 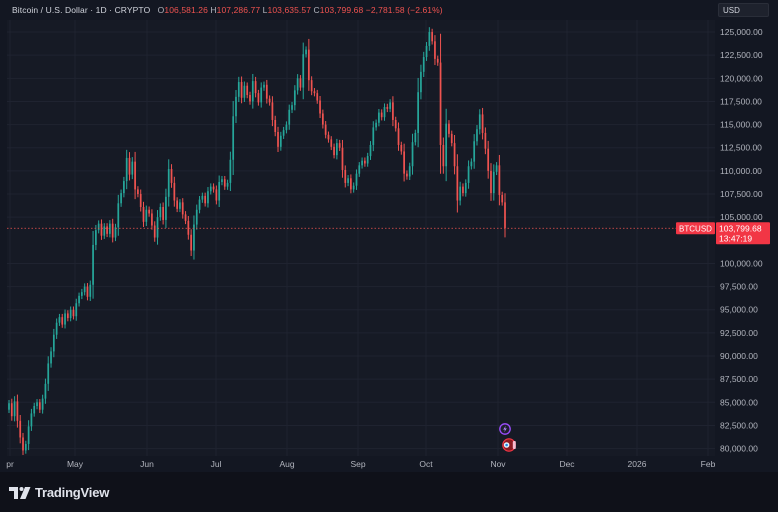 What do you see at coordinates (739, 449) in the screenshot?
I see `price-tick-label: 80,000.00` at bounding box center [739, 449].